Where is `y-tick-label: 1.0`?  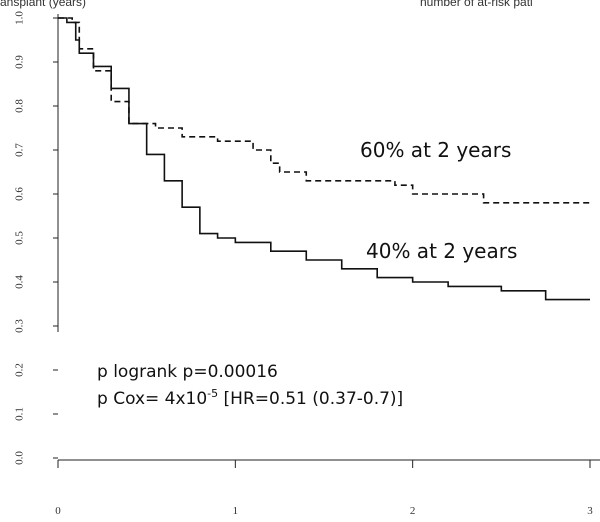
y-tick-label: 1.0 is located at coordinates (20, 18).